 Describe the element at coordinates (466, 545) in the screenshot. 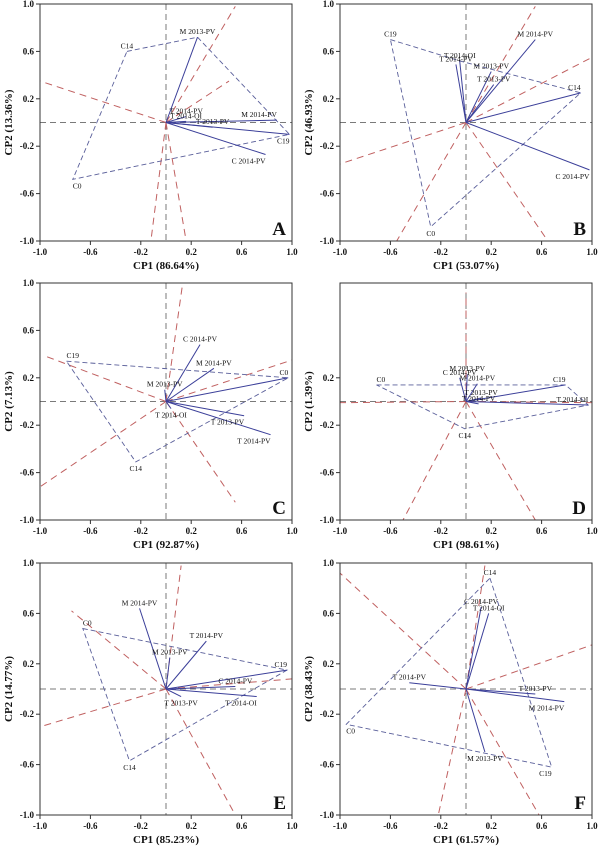

I see `x-axis-title: CP1 (98.61%)` at that location.